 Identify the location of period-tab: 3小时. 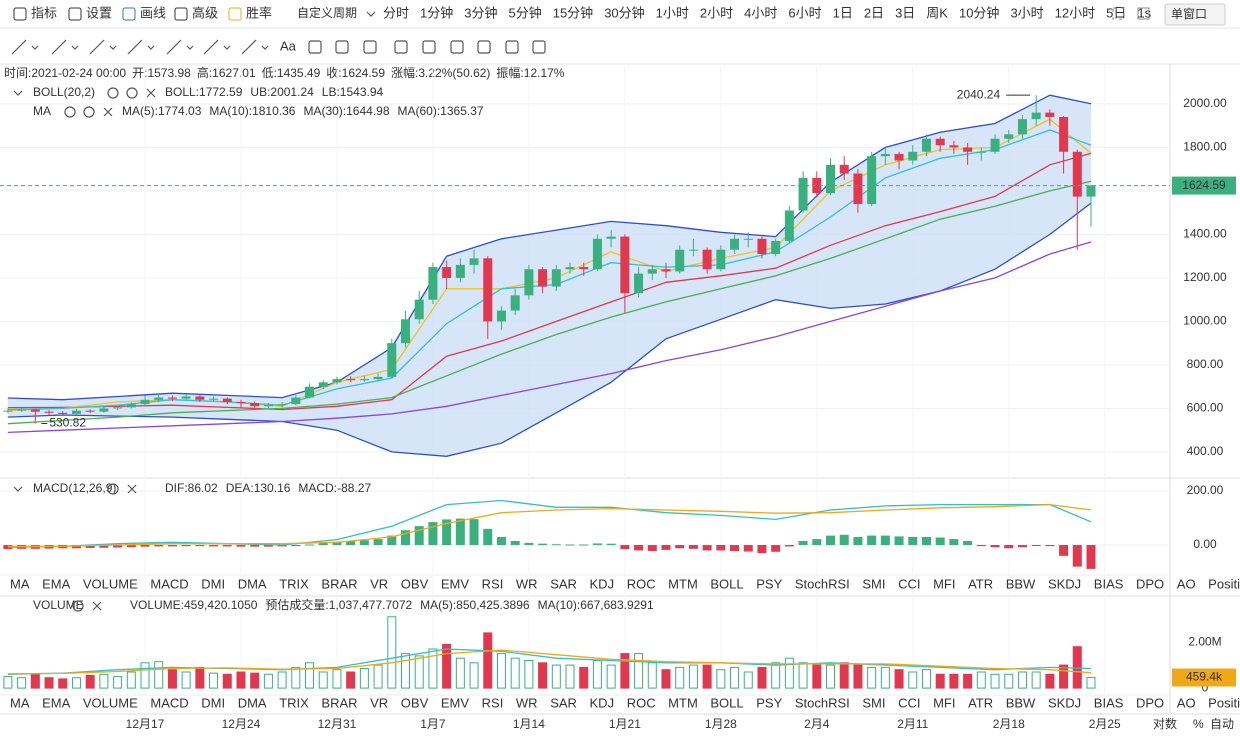
(1026, 12).